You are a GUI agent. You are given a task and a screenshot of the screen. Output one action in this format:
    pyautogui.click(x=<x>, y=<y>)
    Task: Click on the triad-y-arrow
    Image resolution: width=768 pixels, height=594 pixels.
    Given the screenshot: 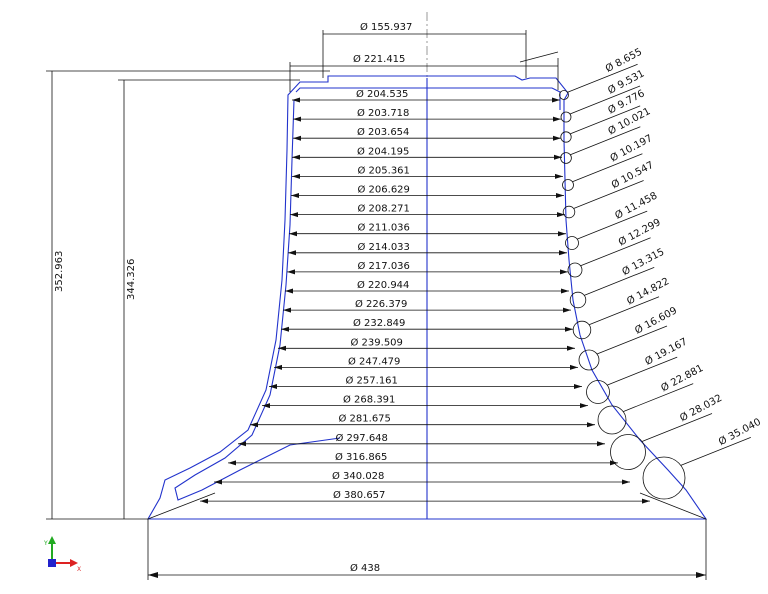 What is the action you would take?
    pyautogui.click(x=52, y=540)
    